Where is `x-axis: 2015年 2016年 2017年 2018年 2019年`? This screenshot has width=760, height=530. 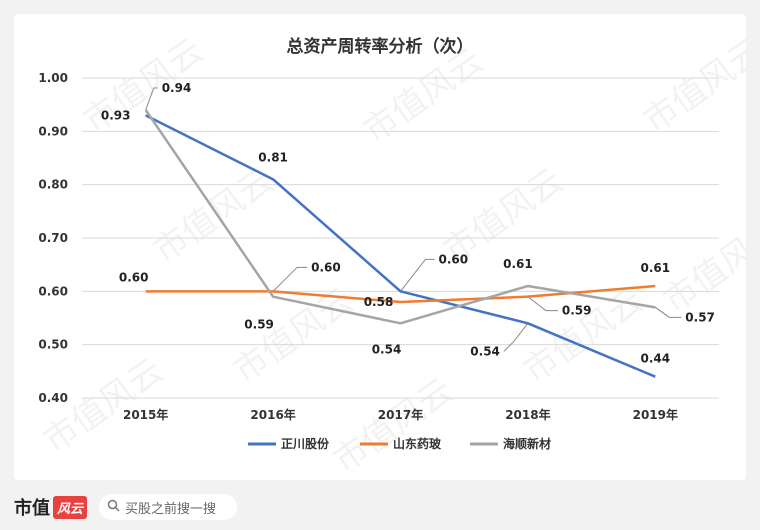 x-axis: 2015年 2016年 2017年 2018年 2019年 is located at coordinates (400, 414).